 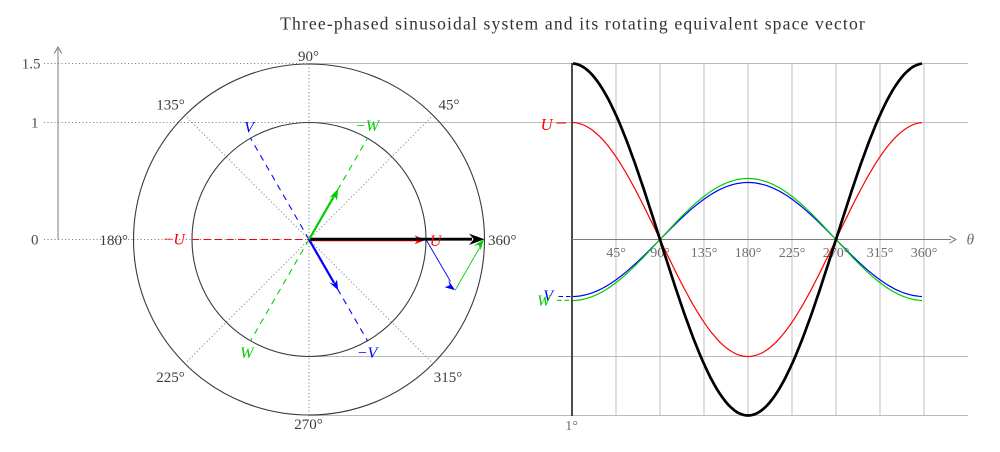 What do you see at coordinates (35, 124) in the screenshot?
I see `svg-text: 1` at bounding box center [35, 124].